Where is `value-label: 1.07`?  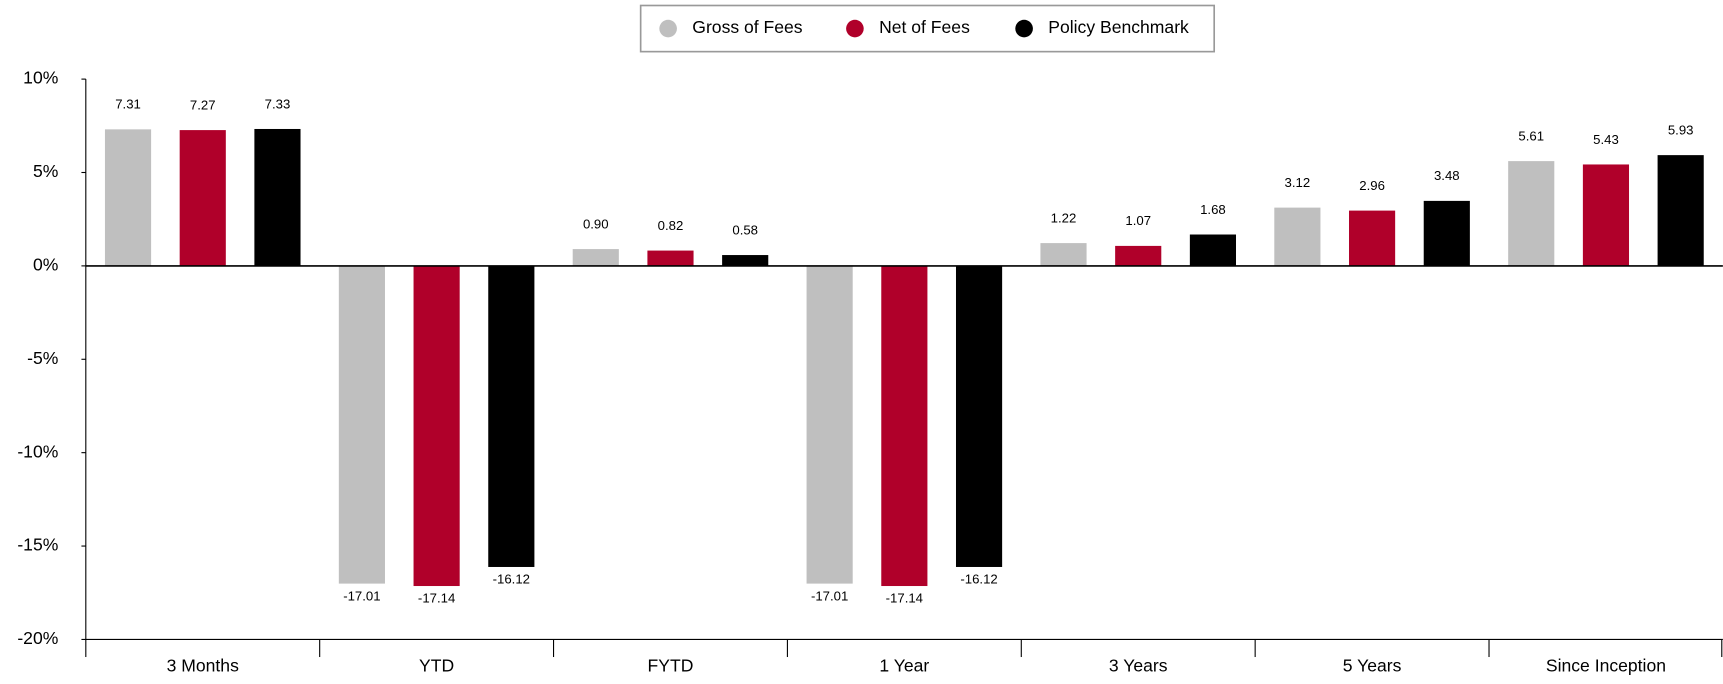
value-label: 1.07 is located at coordinates (1138, 220).